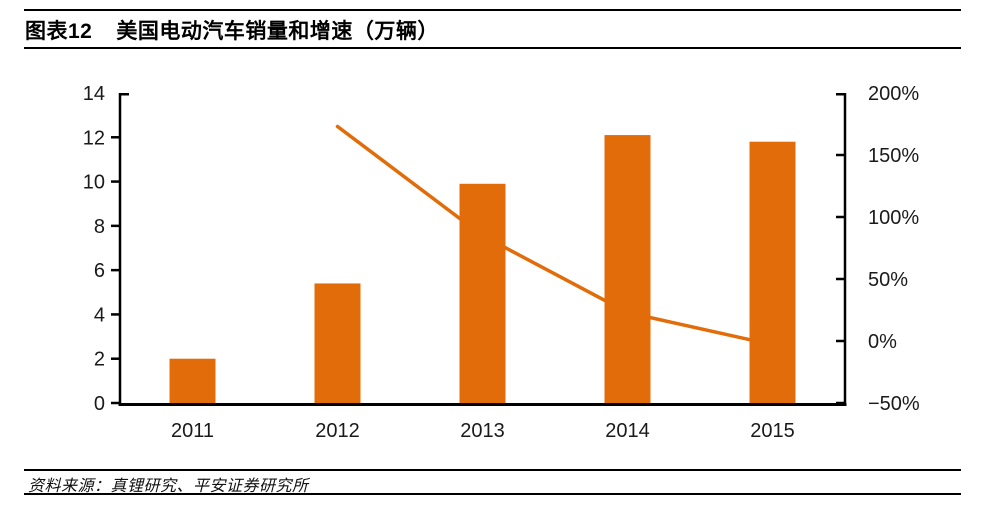 Image resolution: width=987 pixels, height=513 pixels. I want to click on right-axis-tick-label: 50%, so click(888, 280).